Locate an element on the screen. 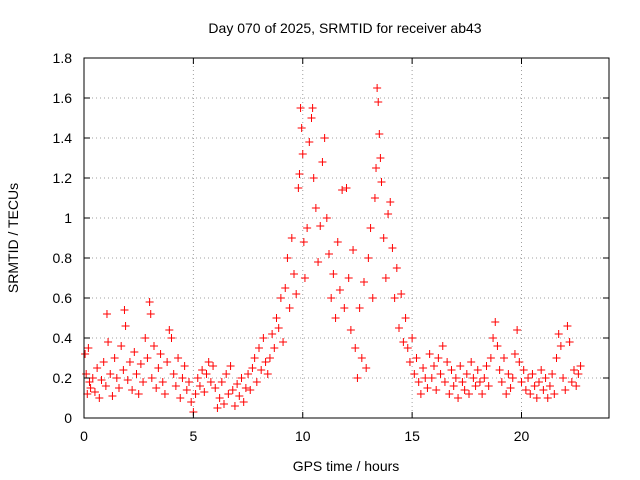 The width and height of the screenshot is (640, 480). y-tick-label: 1.2 is located at coordinates (63, 178).